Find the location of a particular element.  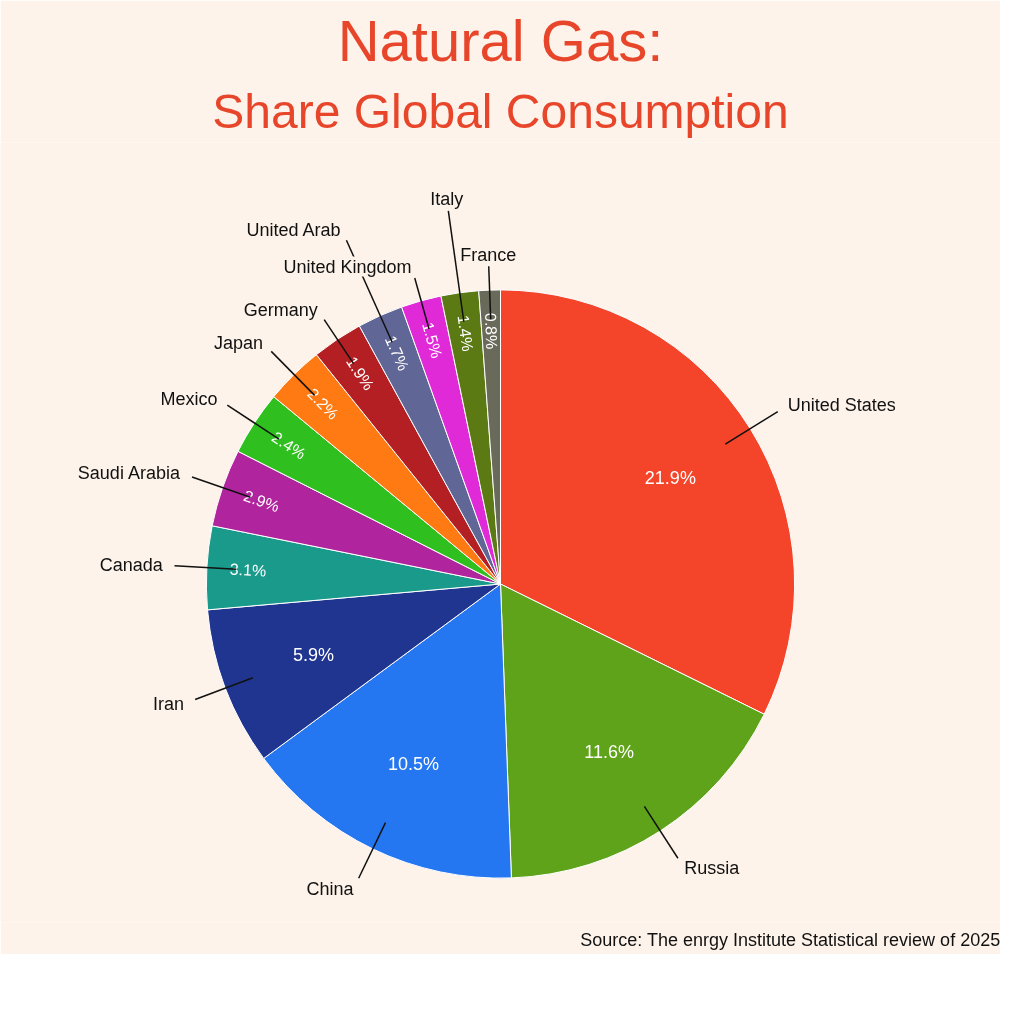

slice-label: Canada is located at coordinates (131, 565).